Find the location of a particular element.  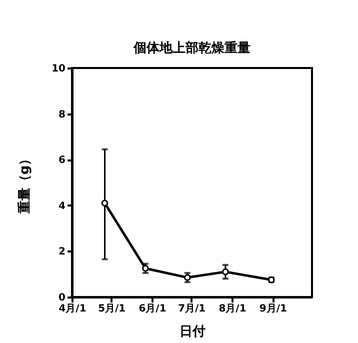

y-tick-label: 0 is located at coordinates (62, 298).